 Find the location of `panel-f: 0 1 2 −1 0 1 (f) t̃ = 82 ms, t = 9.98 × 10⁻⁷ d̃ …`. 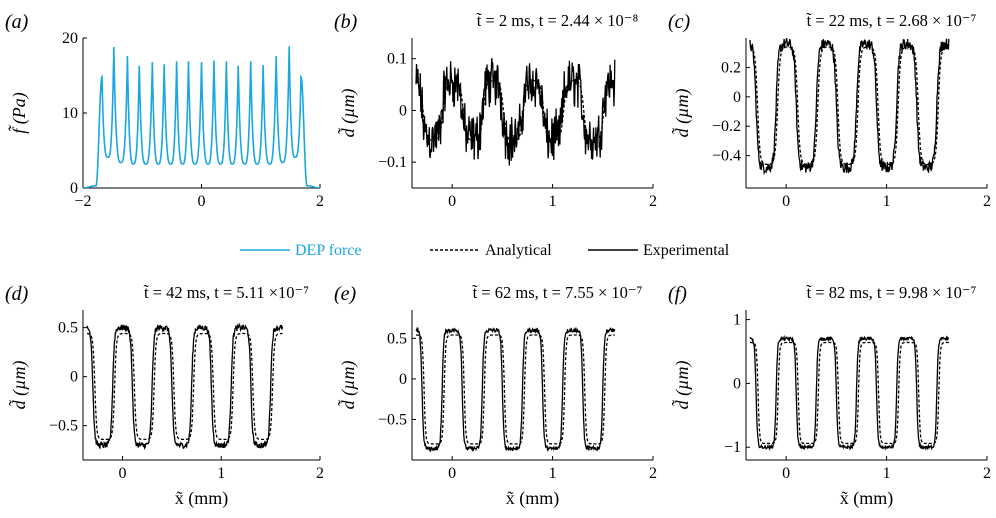

panel-f: 0 1 2 −1 0 1 (f) t̃ = 82 ms, t = 9.98 × 10⁻⁷ d̃ … is located at coordinates (829, 396).